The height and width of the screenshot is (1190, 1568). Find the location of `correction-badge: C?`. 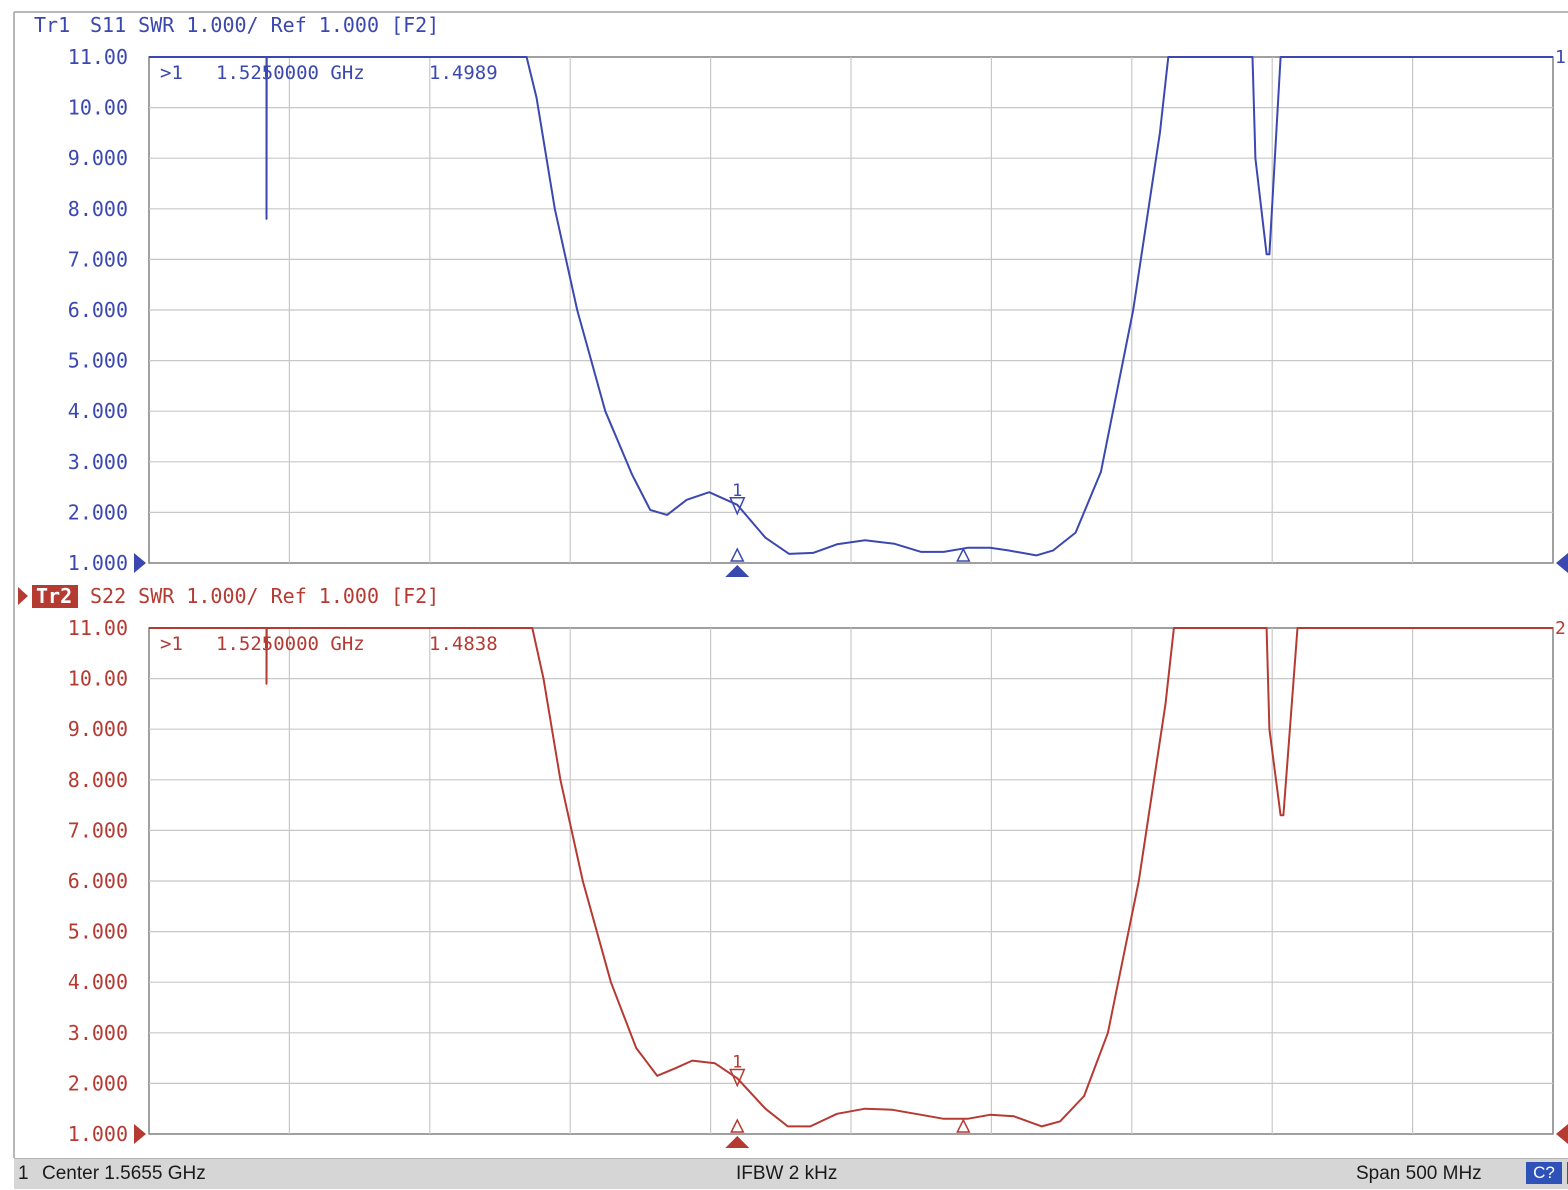

correction-badge: C? is located at coordinates (1544, 1173).